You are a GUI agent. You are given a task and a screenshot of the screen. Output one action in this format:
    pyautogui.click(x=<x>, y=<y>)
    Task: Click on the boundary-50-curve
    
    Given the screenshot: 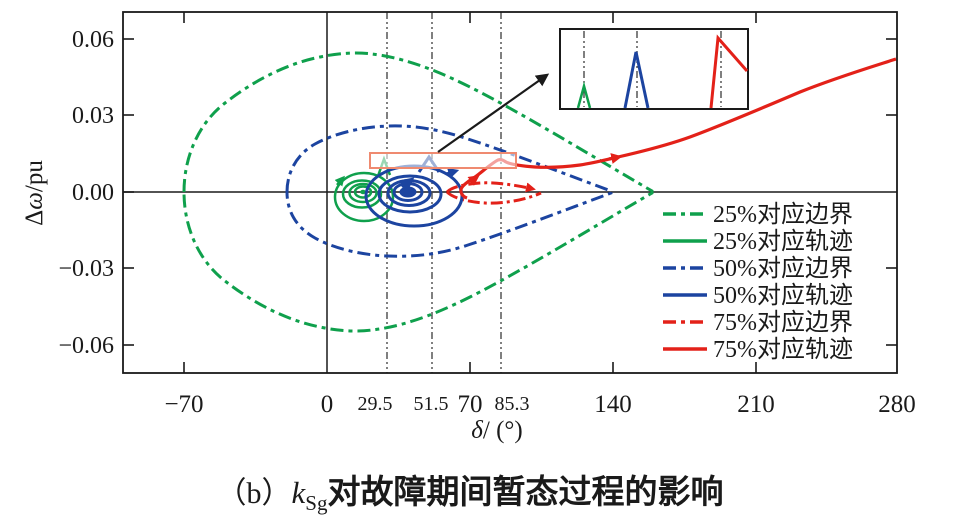 What is the action you would take?
    pyautogui.click(x=449, y=191)
    